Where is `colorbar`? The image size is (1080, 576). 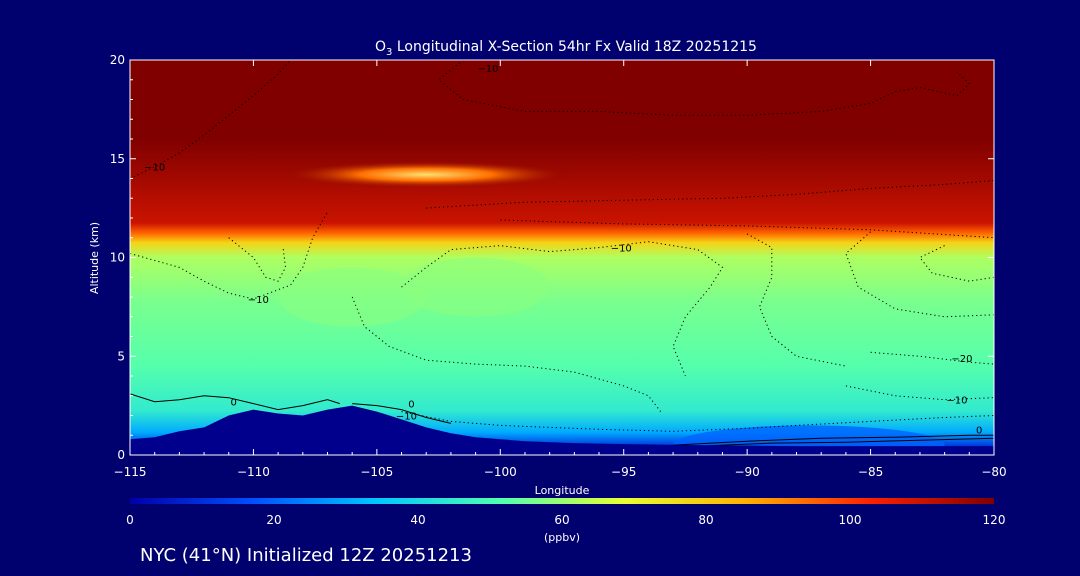 colorbar is located at coordinates (562, 501).